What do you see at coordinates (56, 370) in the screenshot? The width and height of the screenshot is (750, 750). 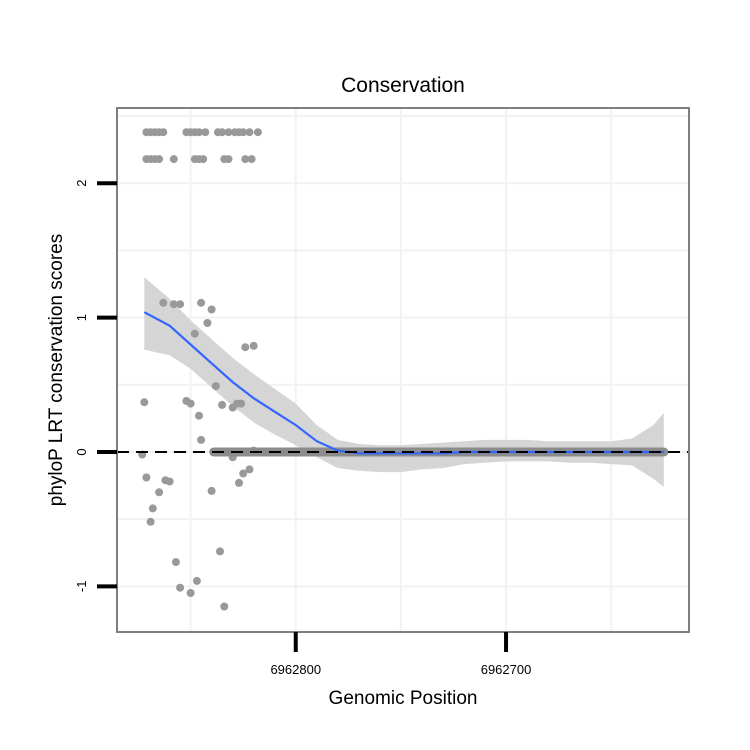 I see `y-axis-label: phyloP LRT conservation scores` at bounding box center [56, 370].